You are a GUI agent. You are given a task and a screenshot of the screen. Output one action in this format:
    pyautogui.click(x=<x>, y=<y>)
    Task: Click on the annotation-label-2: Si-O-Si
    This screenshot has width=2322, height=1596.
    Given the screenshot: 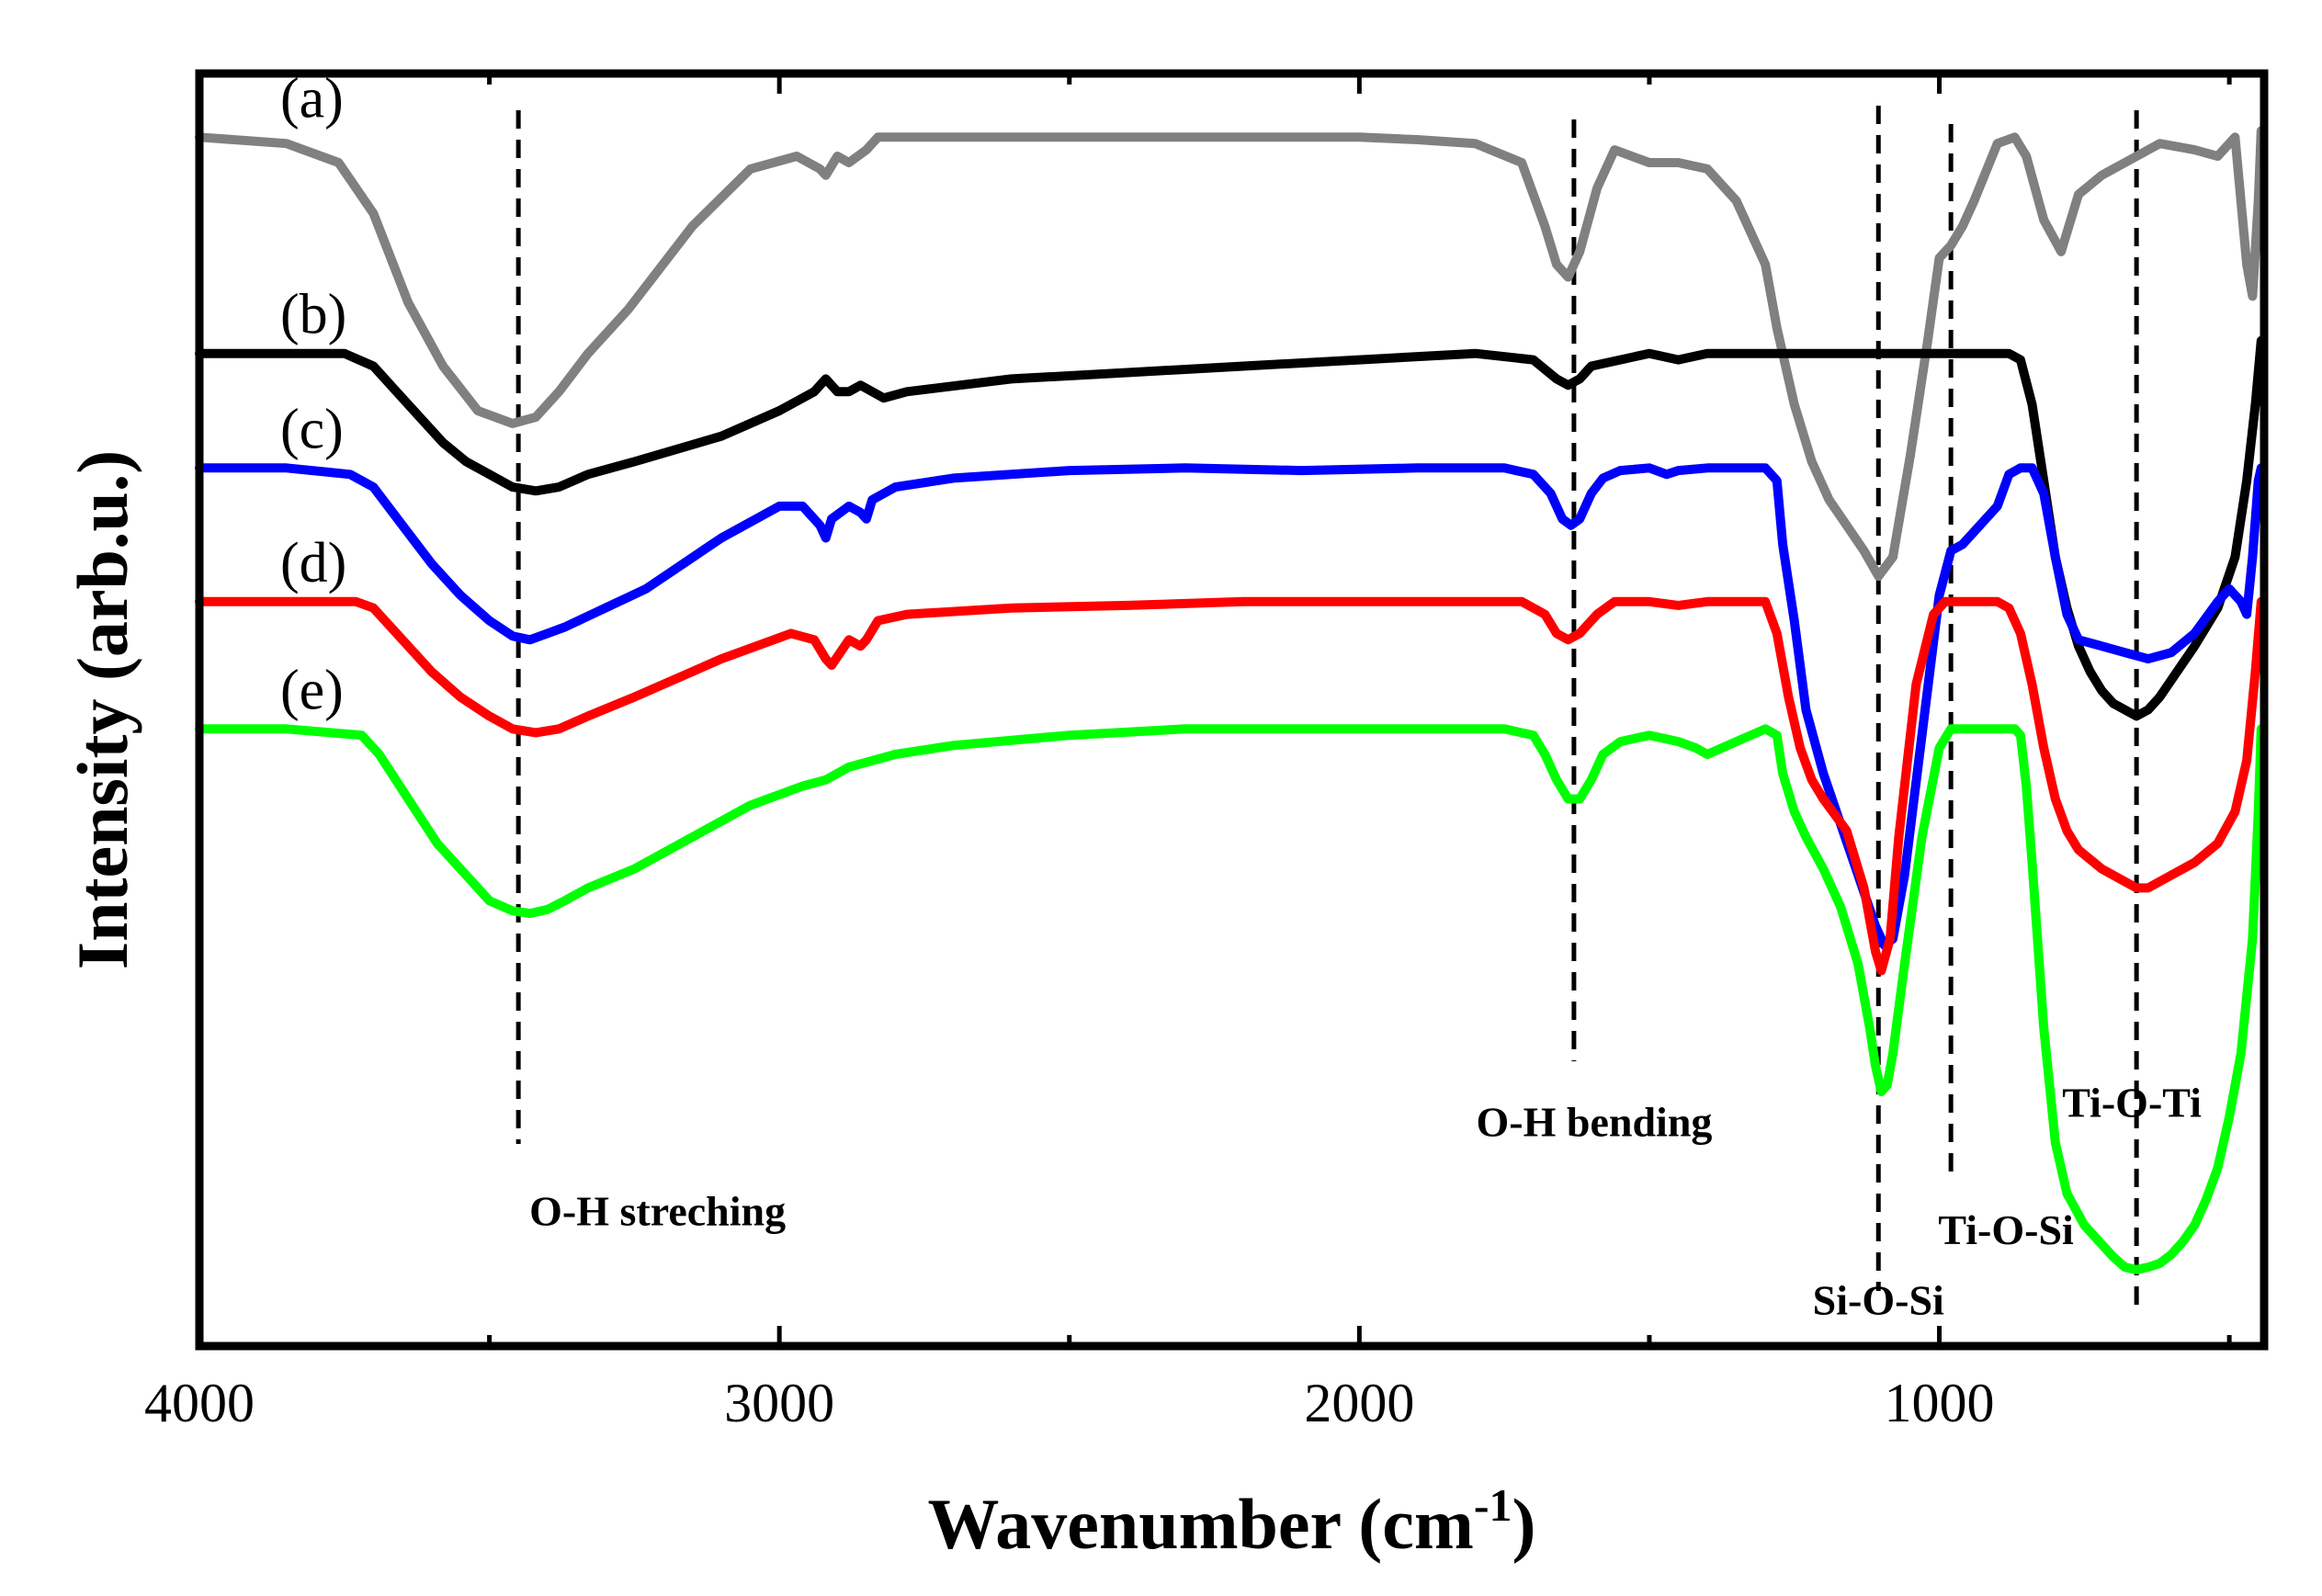 What is the action you would take?
    pyautogui.click(x=1878, y=1299)
    